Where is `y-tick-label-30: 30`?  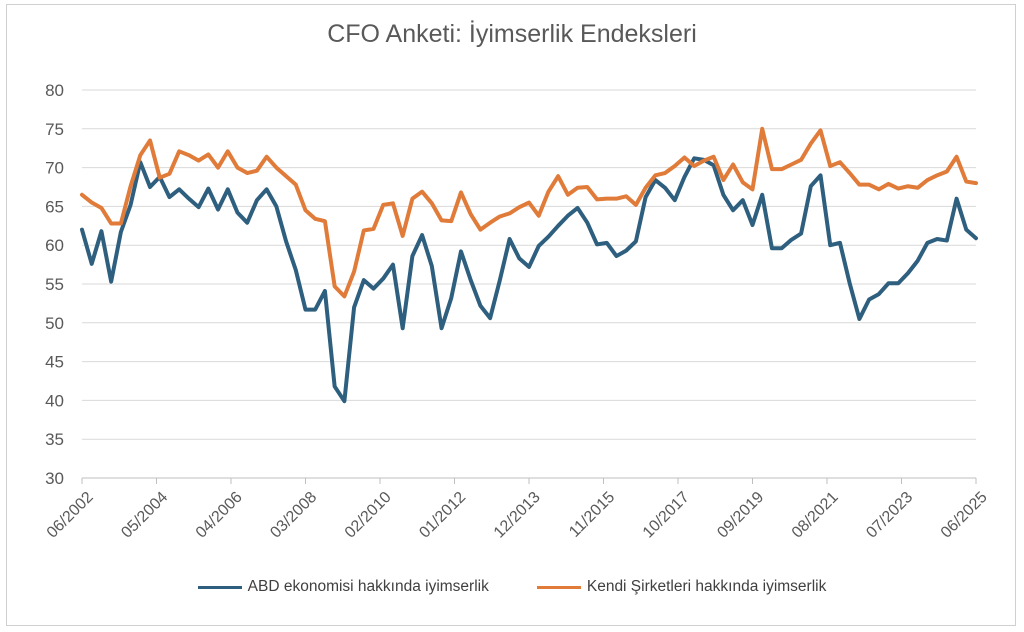
y-tick-label-30: 30 is located at coordinates (54, 478).